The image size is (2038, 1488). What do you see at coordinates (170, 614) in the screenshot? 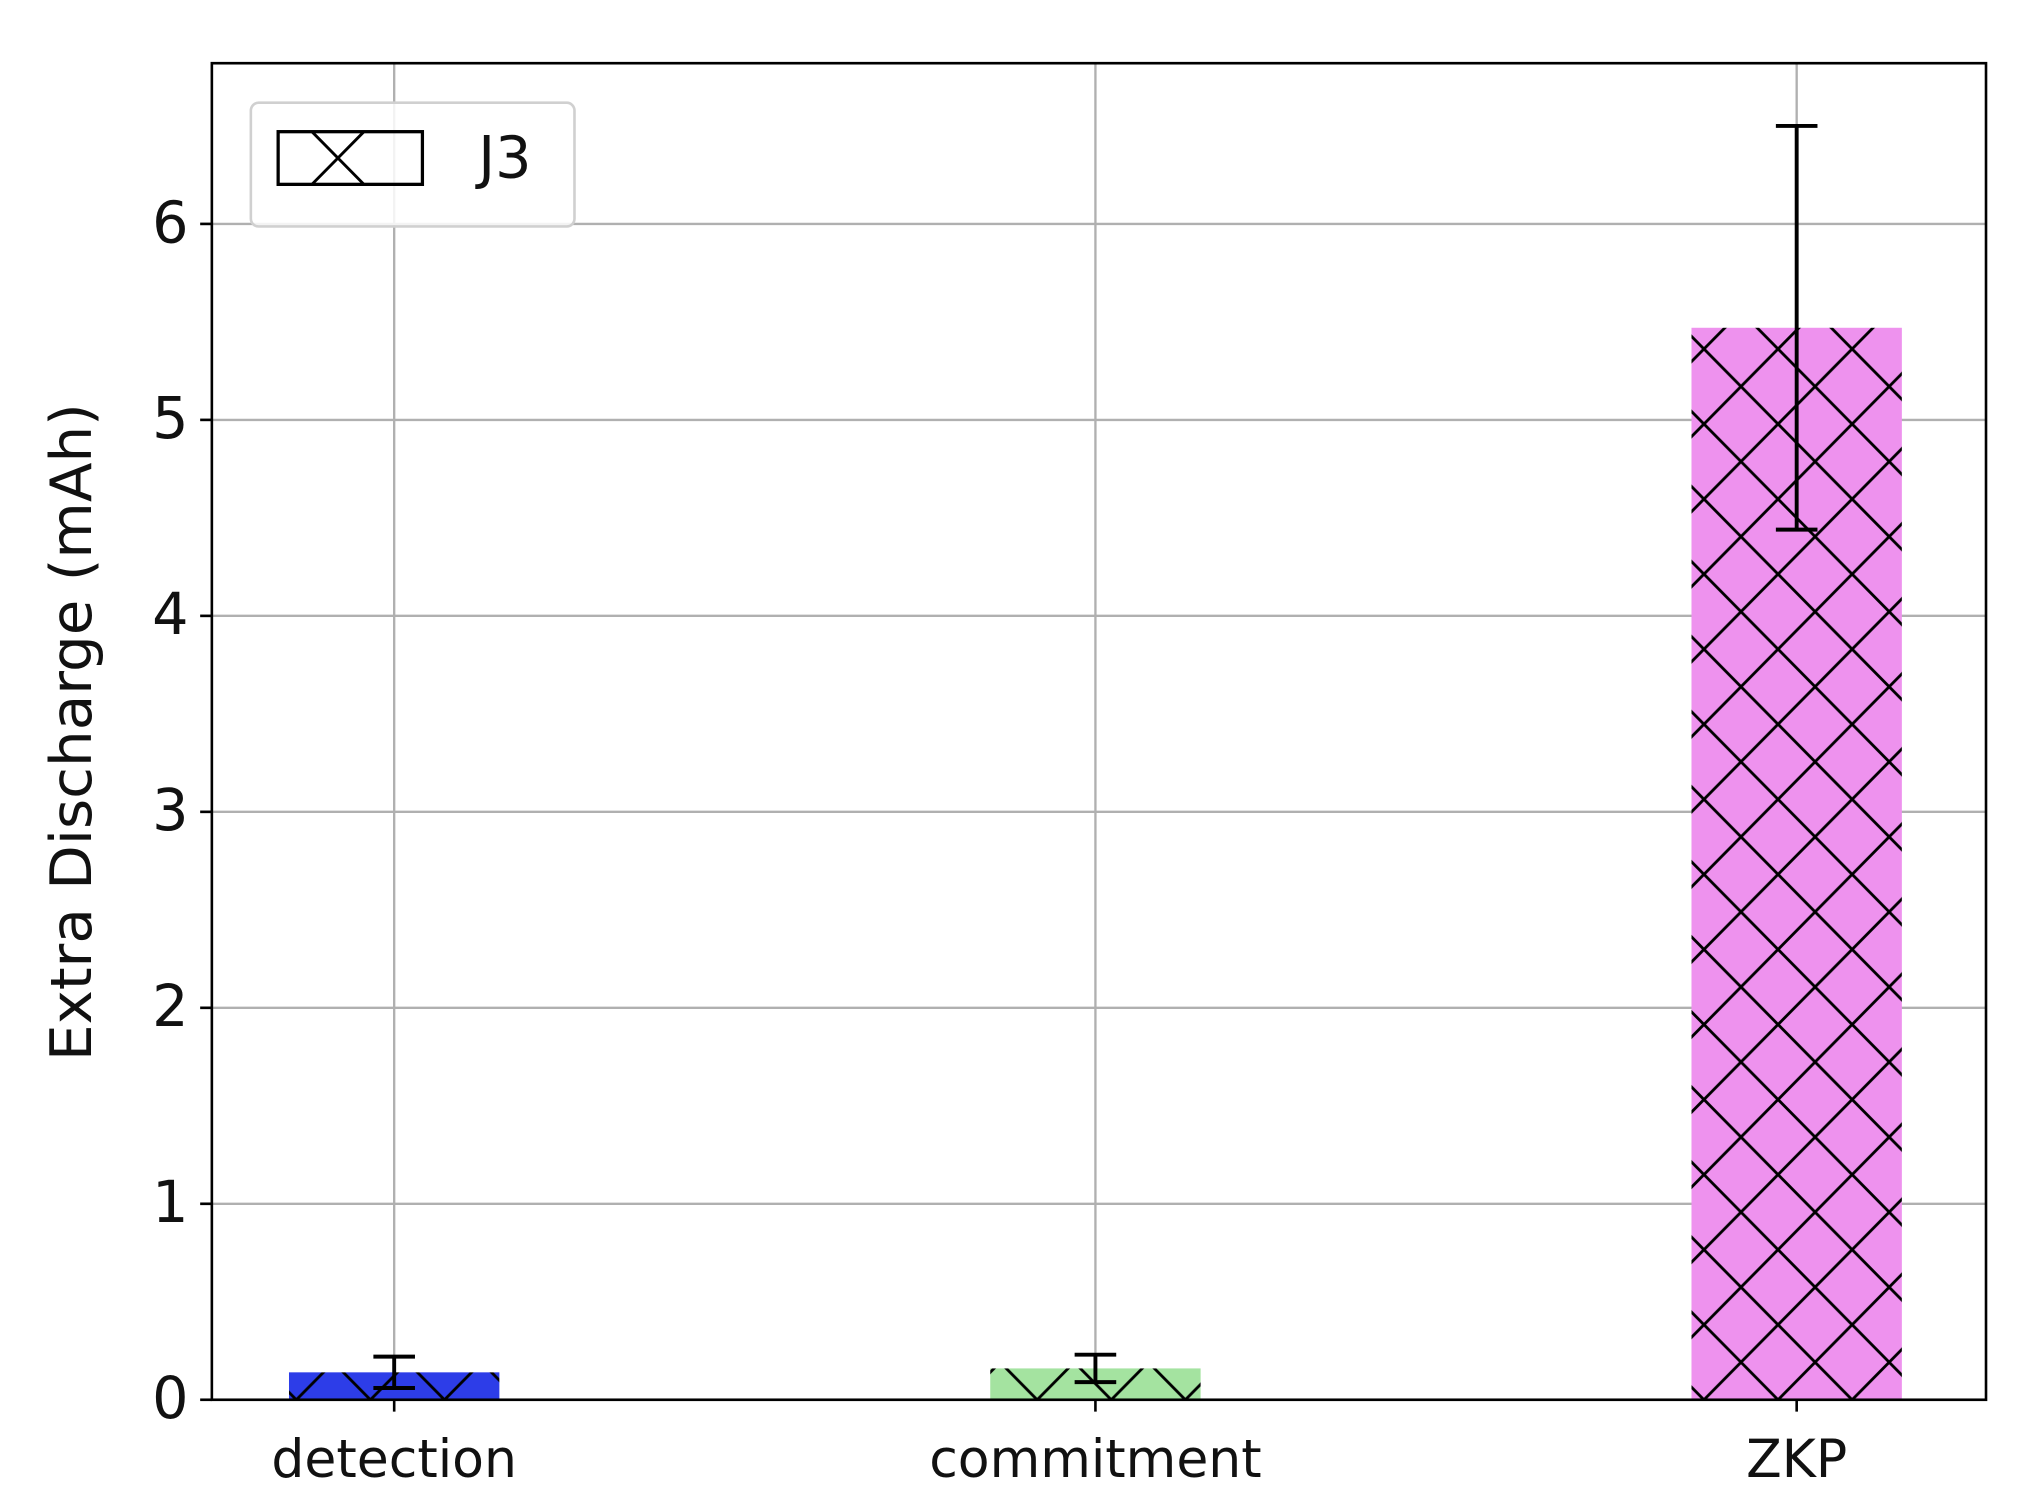
I see `y-tick-label: 4` at bounding box center [170, 614].